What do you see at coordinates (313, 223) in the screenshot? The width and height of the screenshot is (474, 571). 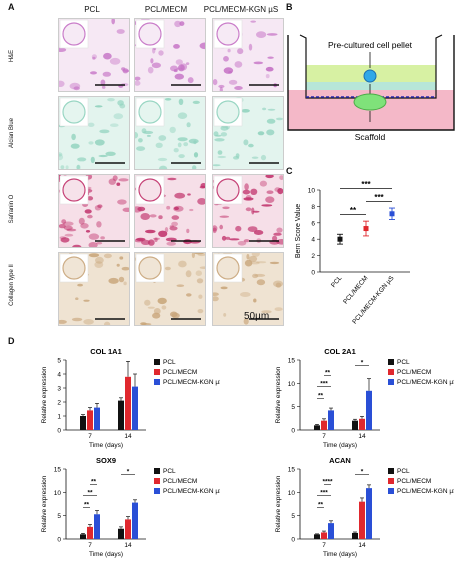 I see `y-tick-label: 6` at bounding box center [313, 223].